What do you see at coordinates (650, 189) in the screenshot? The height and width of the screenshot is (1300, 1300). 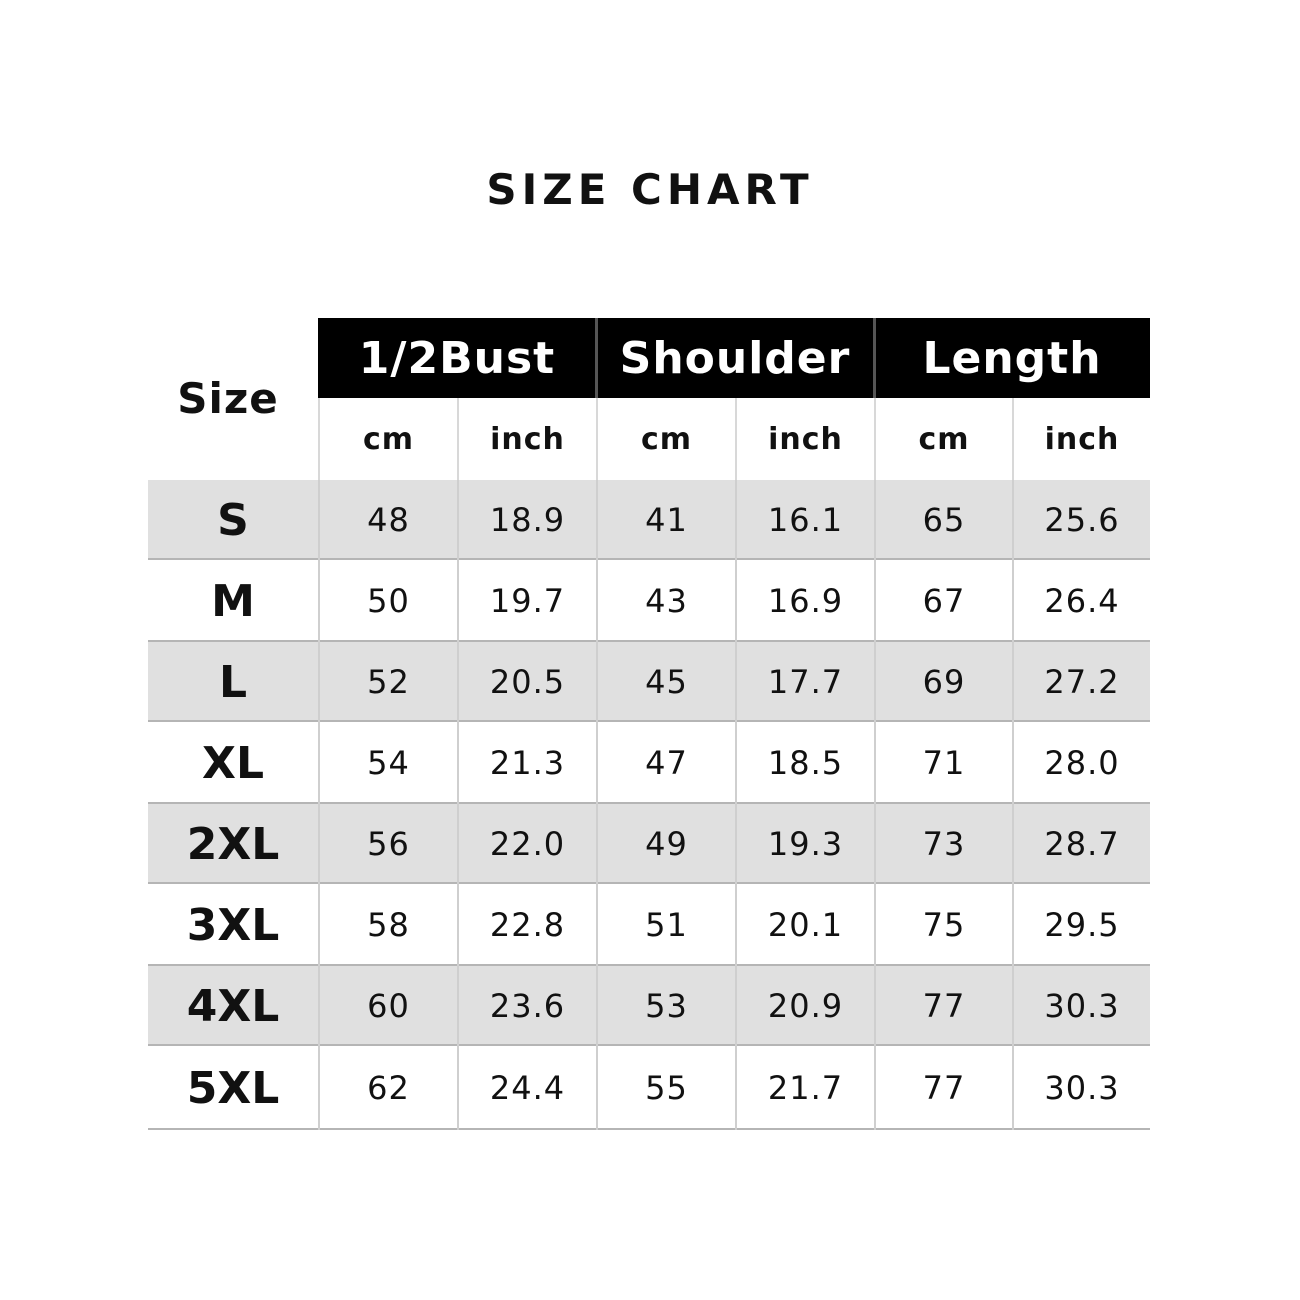 I see `page-title: SIZE CHART` at bounding box center [650, 189].